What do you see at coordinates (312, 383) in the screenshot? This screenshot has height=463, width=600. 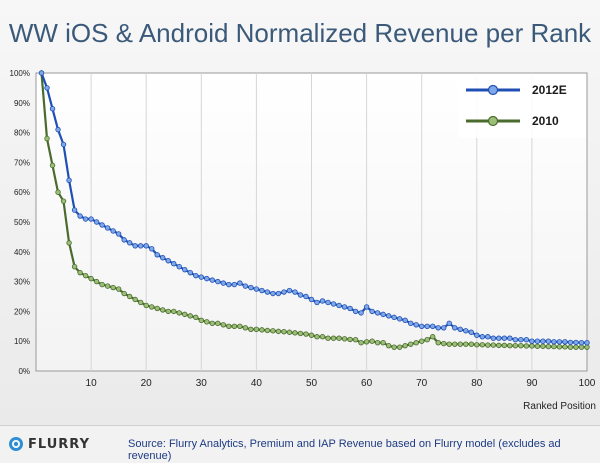 I see `x-tick-label: 50` at bounding box center [312, 383].